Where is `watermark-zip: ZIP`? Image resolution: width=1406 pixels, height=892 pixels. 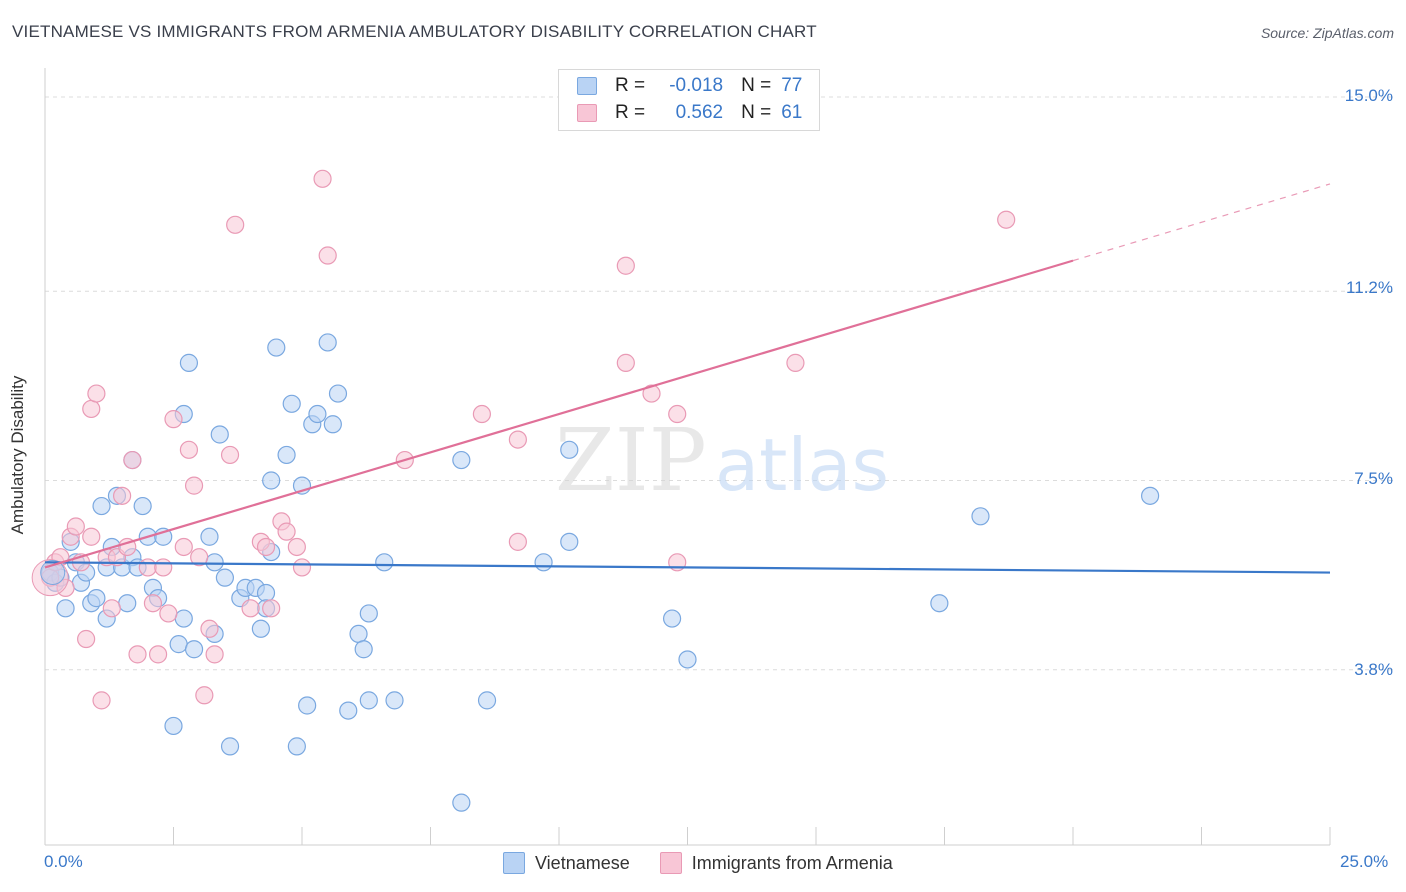 watermark-zip: ZIP is located at coordinates (631, 461).